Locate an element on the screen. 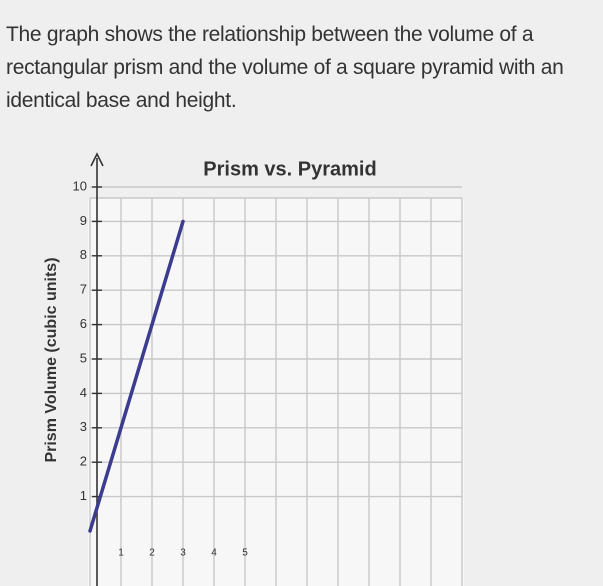  x-tick-label: 4 is located at coordinates (214, 553).